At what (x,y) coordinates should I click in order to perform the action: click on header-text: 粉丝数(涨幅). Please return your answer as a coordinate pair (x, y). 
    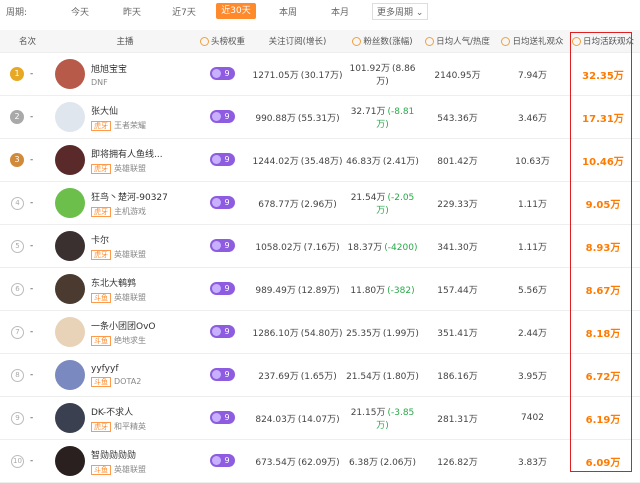
    Looking at the image, I should click on (388, 42).